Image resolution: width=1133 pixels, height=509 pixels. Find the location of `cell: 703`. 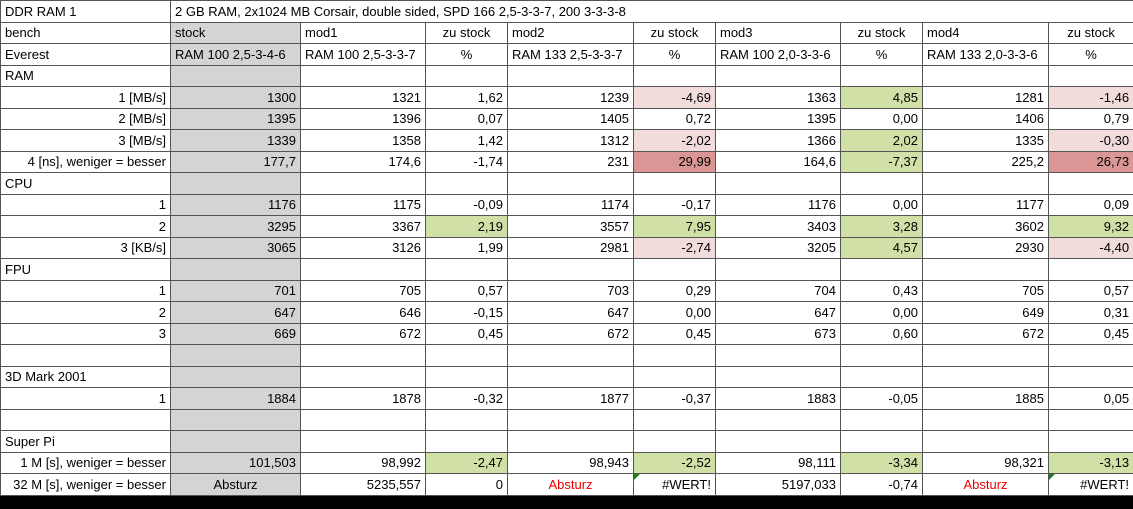

cell: 703 is located at coordinates (571, 291).